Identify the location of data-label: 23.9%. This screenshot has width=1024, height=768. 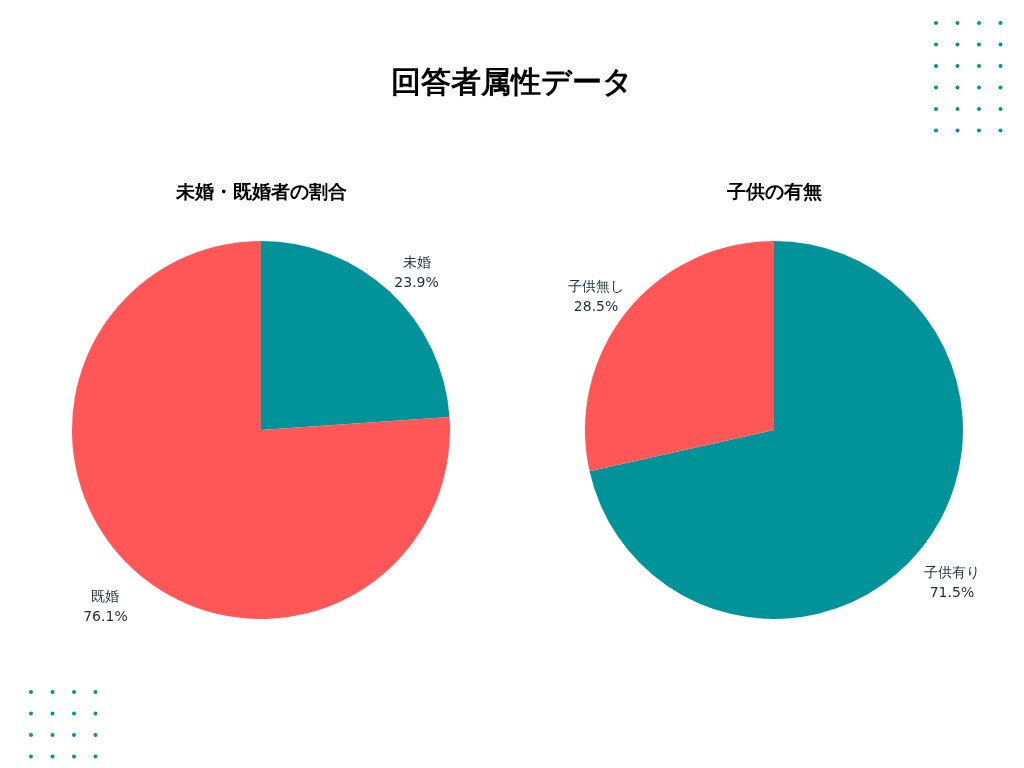
(416, 282).